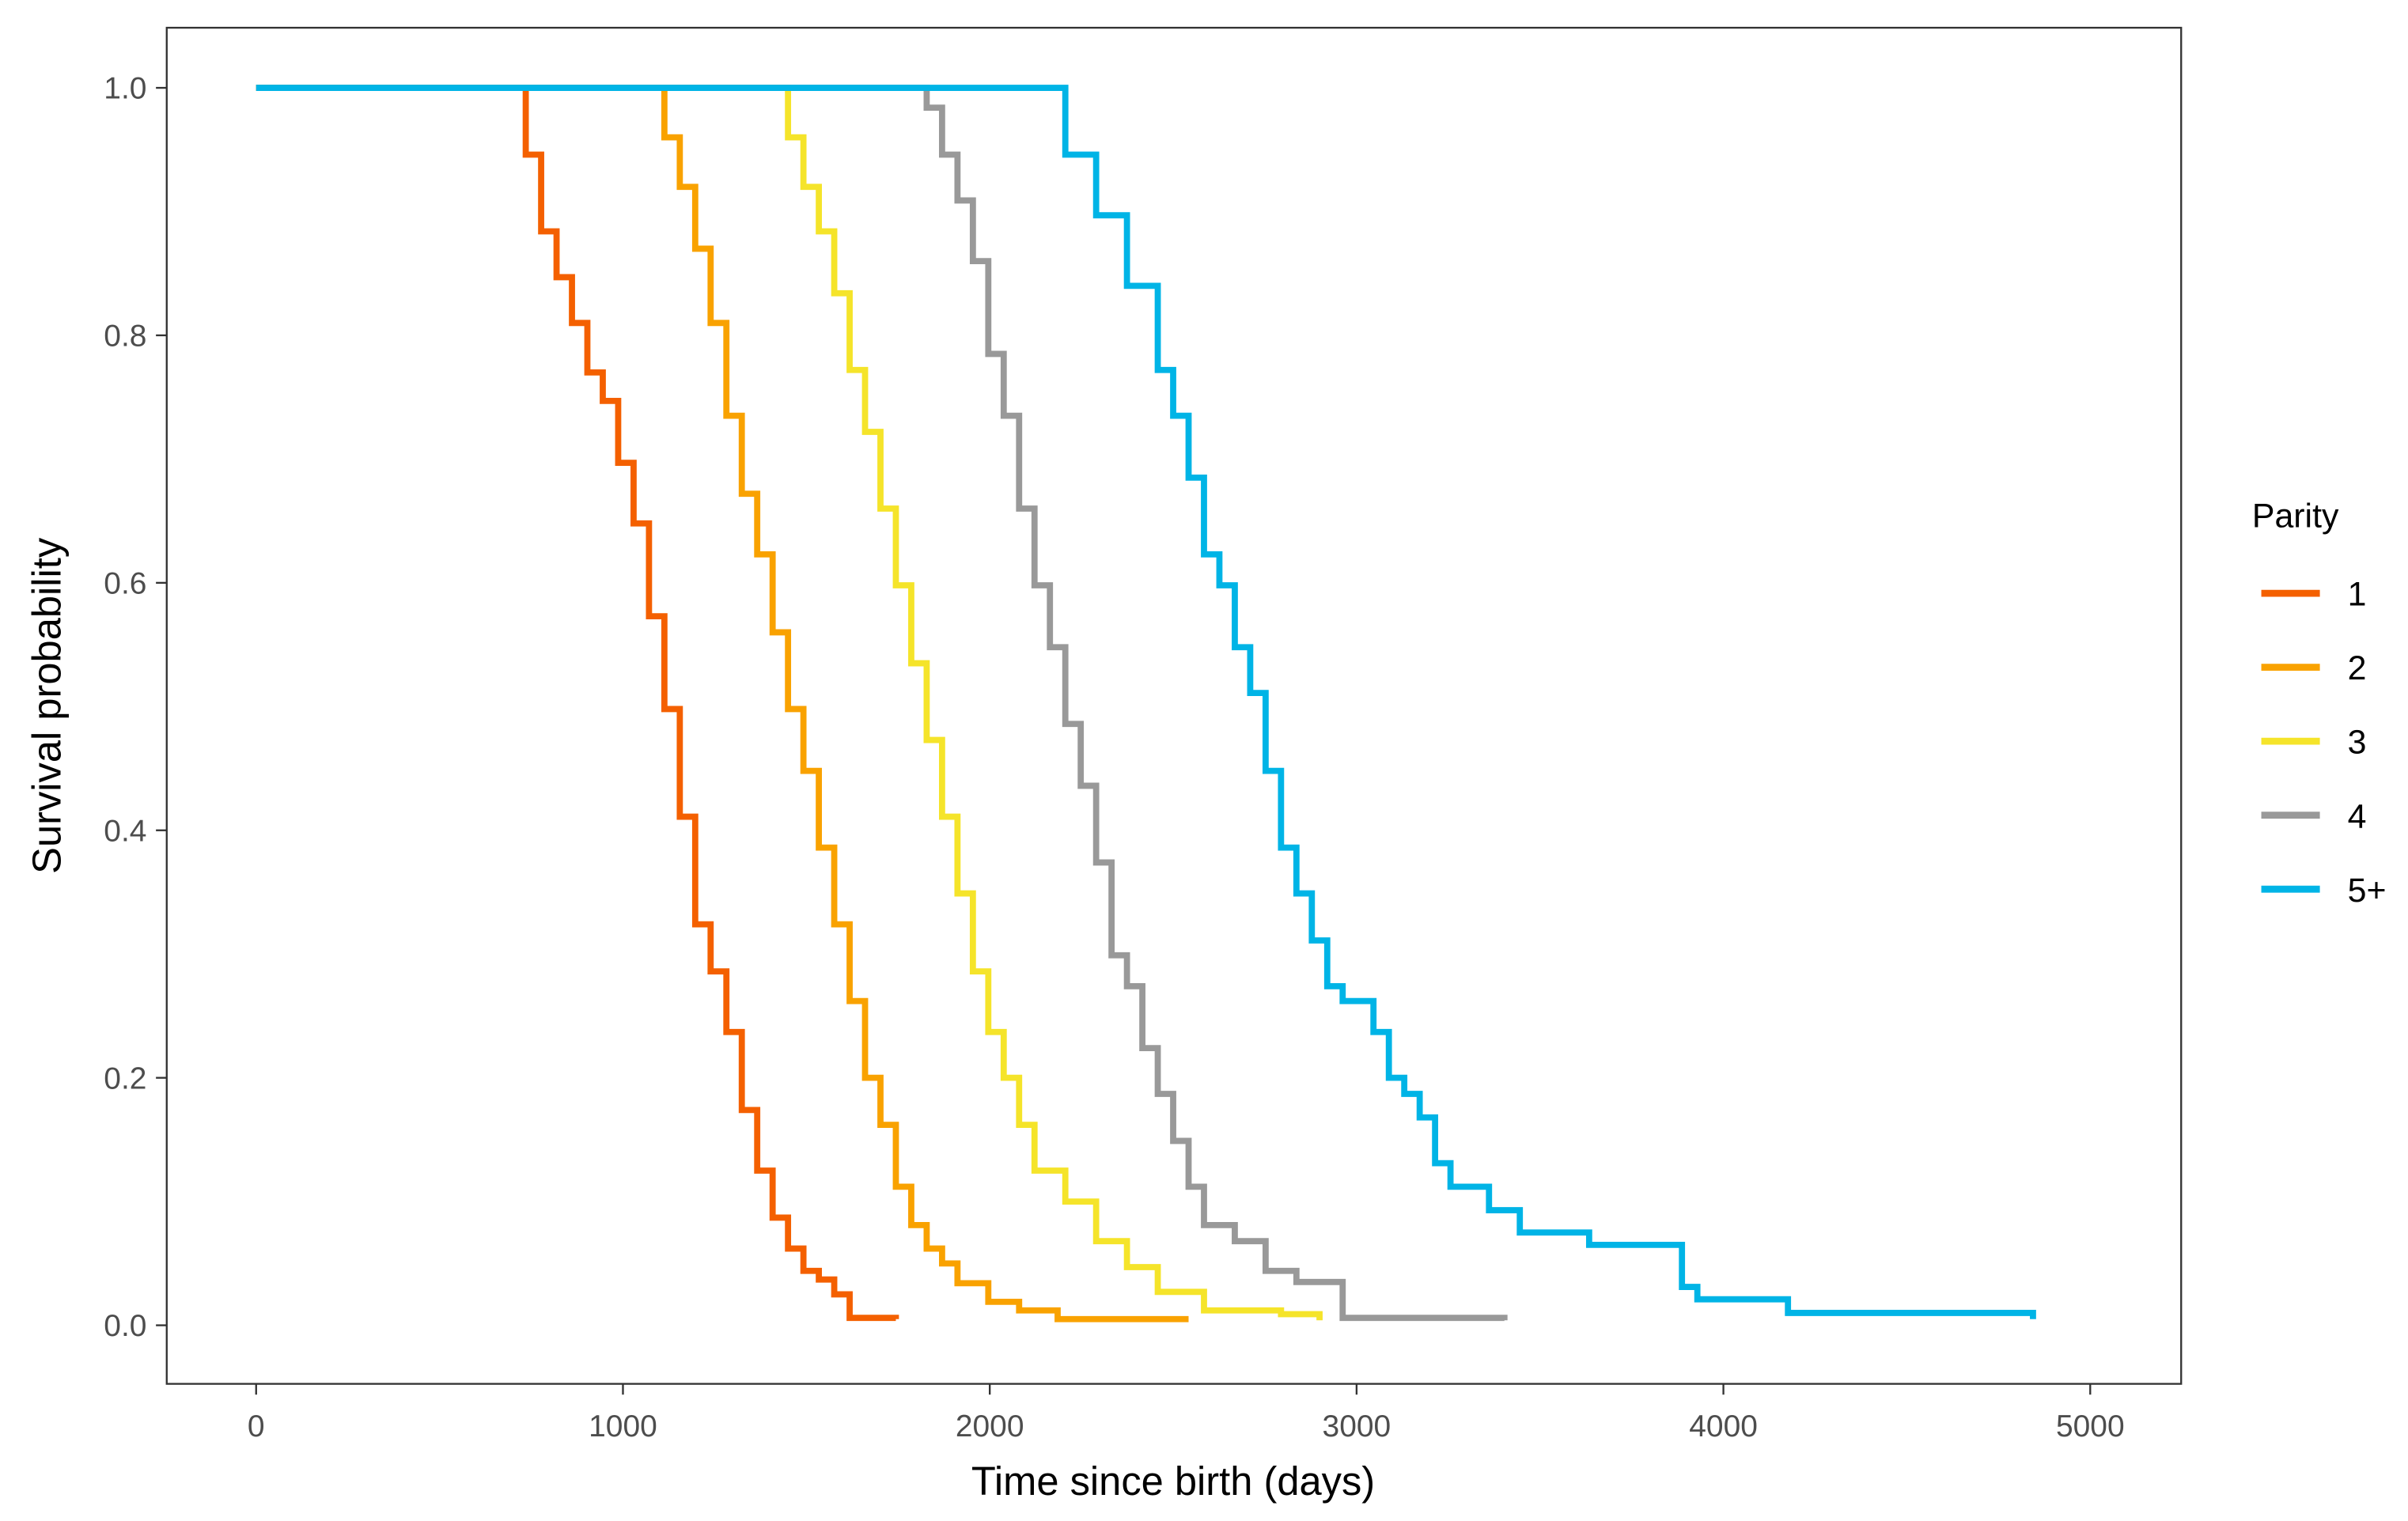 This screenshot has height=1521, width=2408. Describe the element at coordinates (2357, 816) in the screenshot. I see `legend-label: 4` at that location.